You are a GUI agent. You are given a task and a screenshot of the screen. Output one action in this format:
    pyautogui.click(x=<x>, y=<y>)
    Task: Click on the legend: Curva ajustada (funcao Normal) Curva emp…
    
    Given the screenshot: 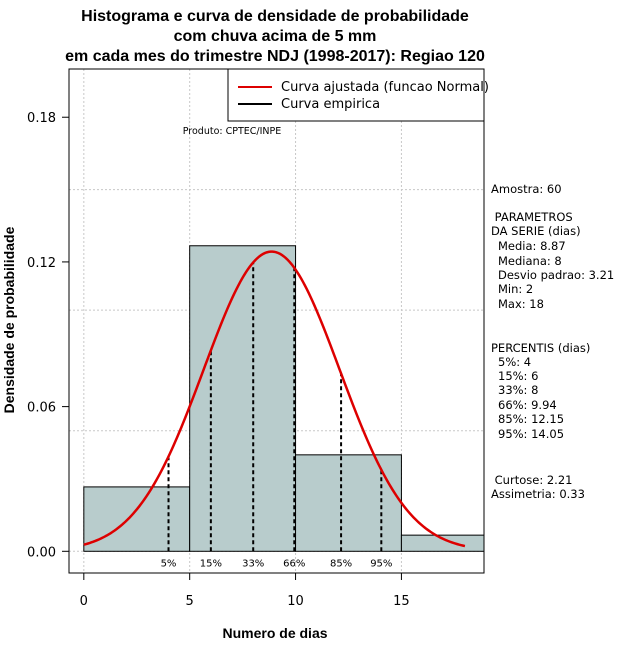 What is the action you would take?
    pyautogui.click(x=358, y=95)
    